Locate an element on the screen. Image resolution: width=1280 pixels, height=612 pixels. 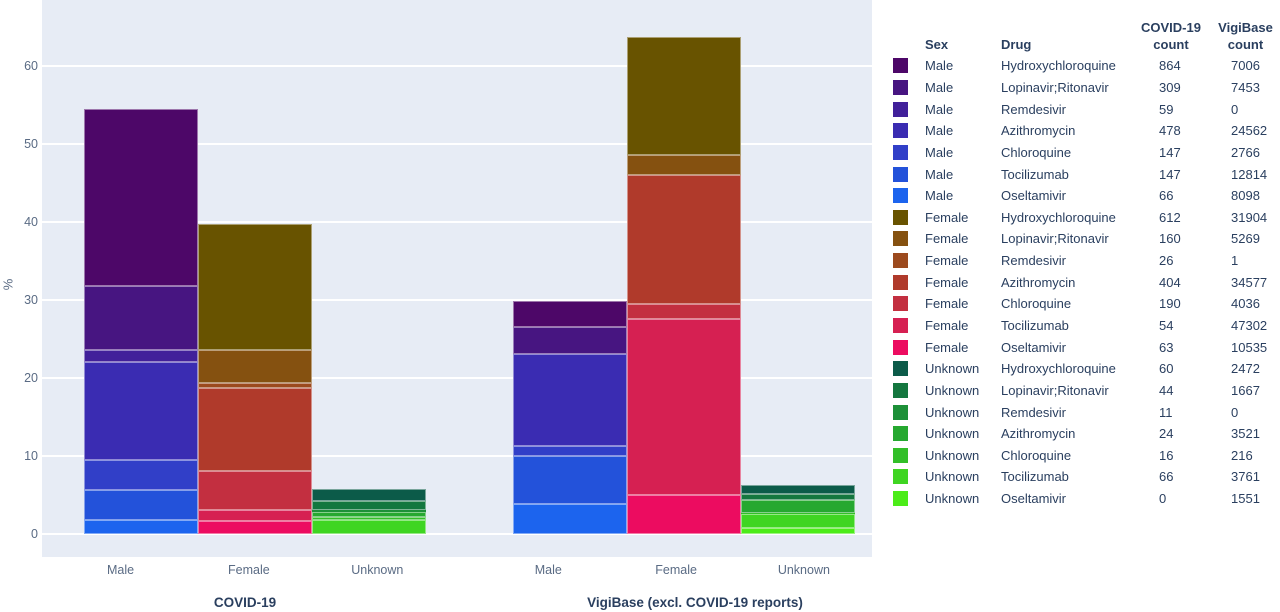
bar-vigibase-unknown is located at coordinates (798, 509).